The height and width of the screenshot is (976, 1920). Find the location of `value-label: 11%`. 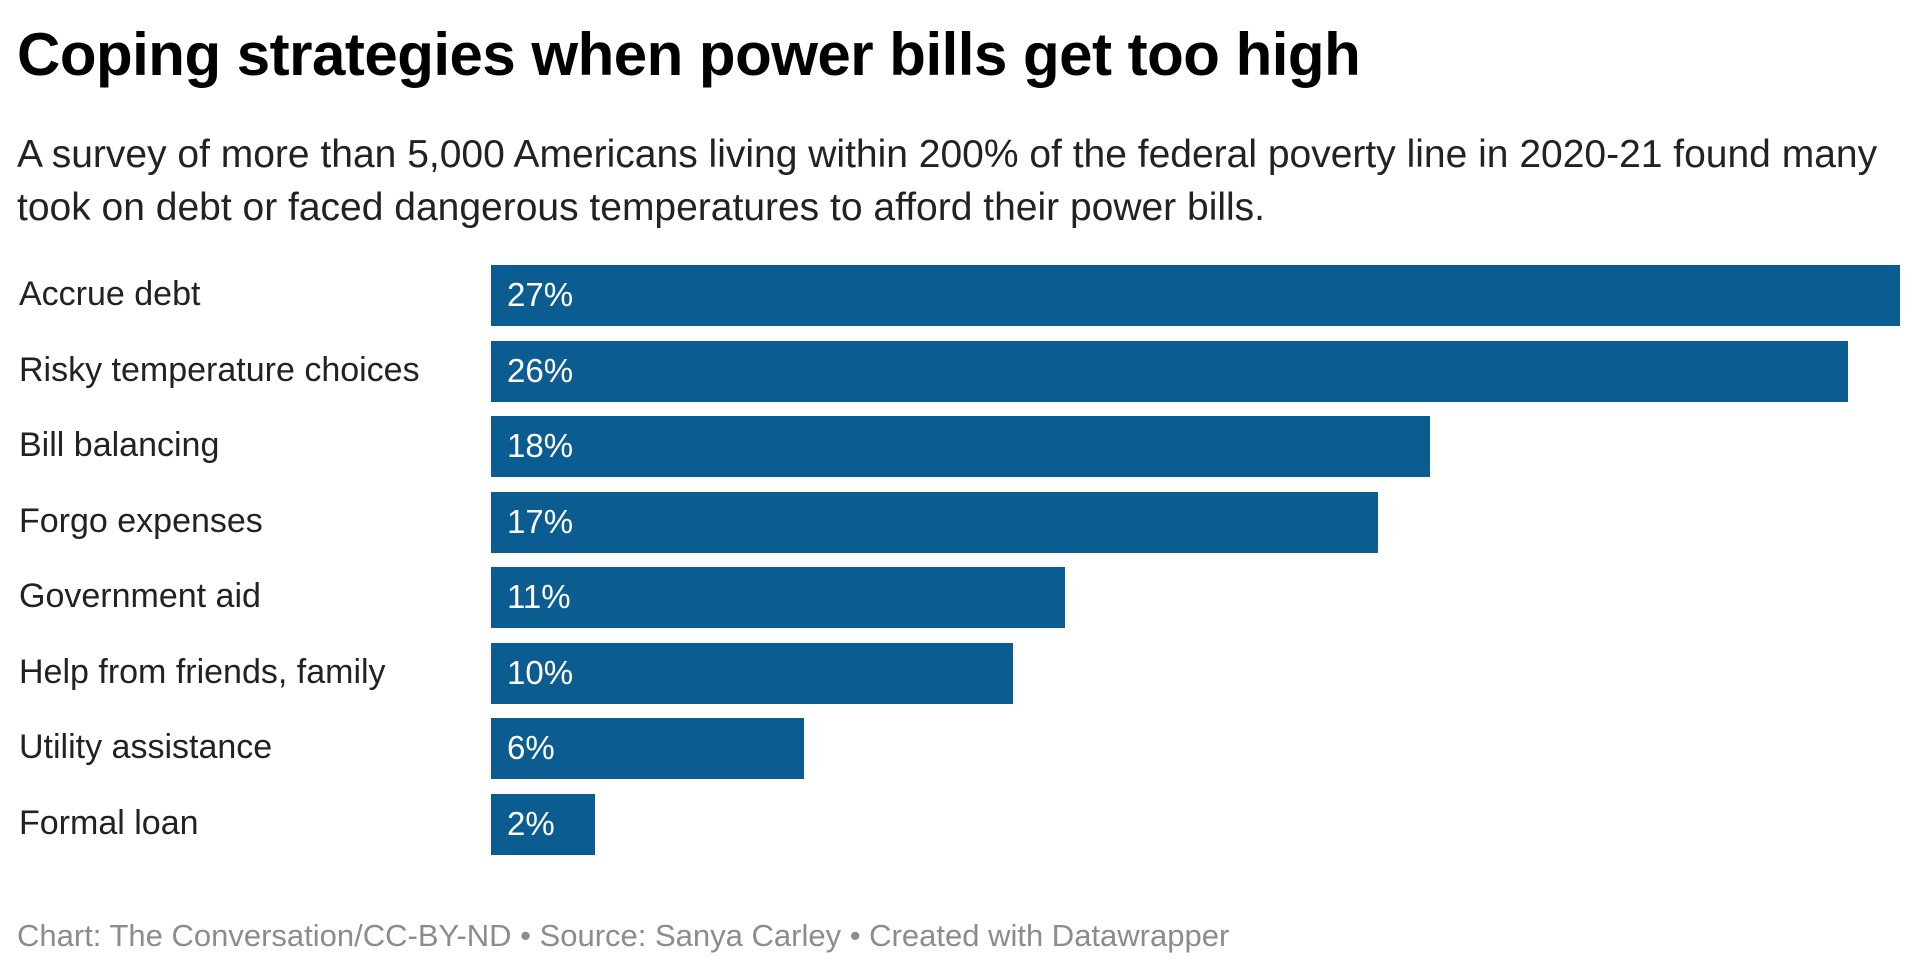

value-label: 11% is located at coordinates (539, 596).